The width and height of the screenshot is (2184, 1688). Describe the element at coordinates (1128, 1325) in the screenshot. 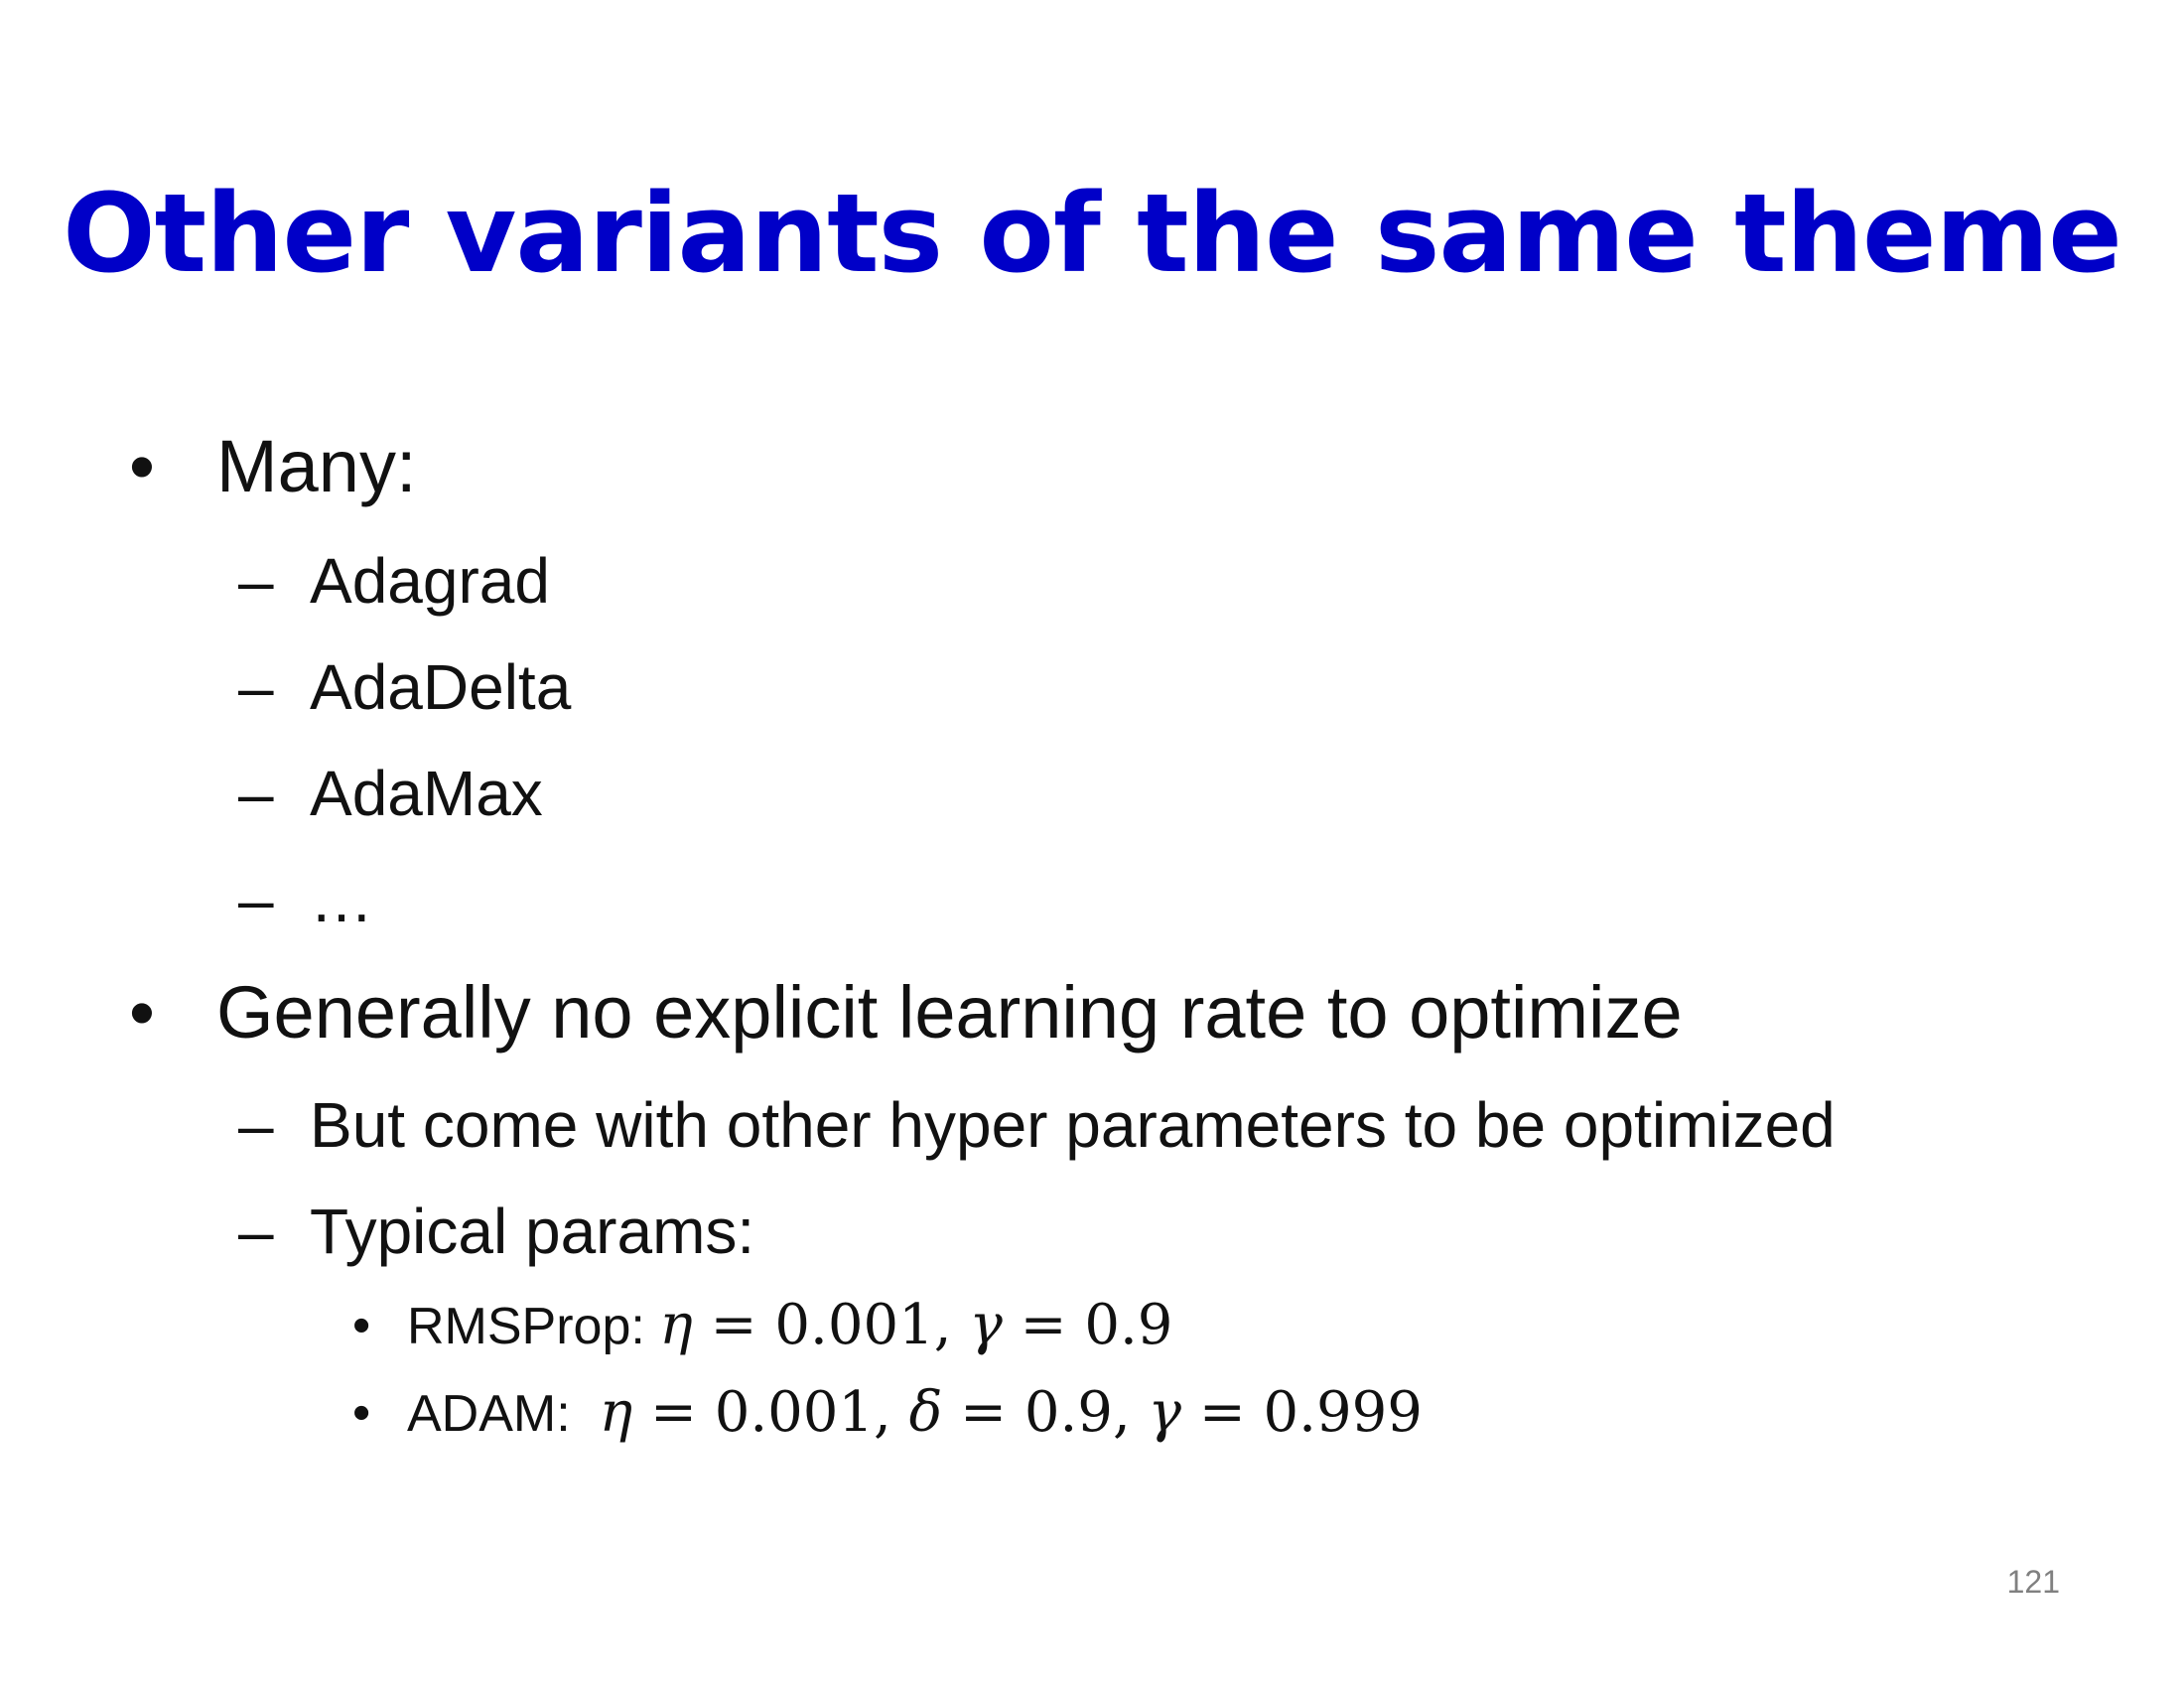

I see `gamma-value: 0.9` at that location.